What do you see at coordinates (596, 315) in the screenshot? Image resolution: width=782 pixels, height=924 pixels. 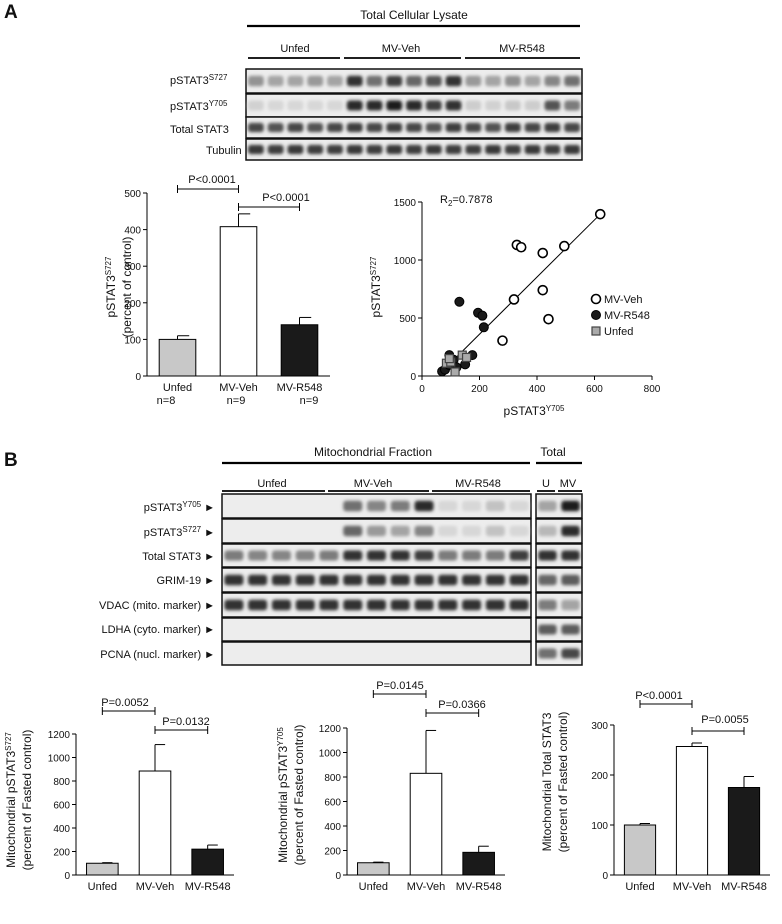 I see `legend-marker-mv-r548` at bounding box center [596, 315].